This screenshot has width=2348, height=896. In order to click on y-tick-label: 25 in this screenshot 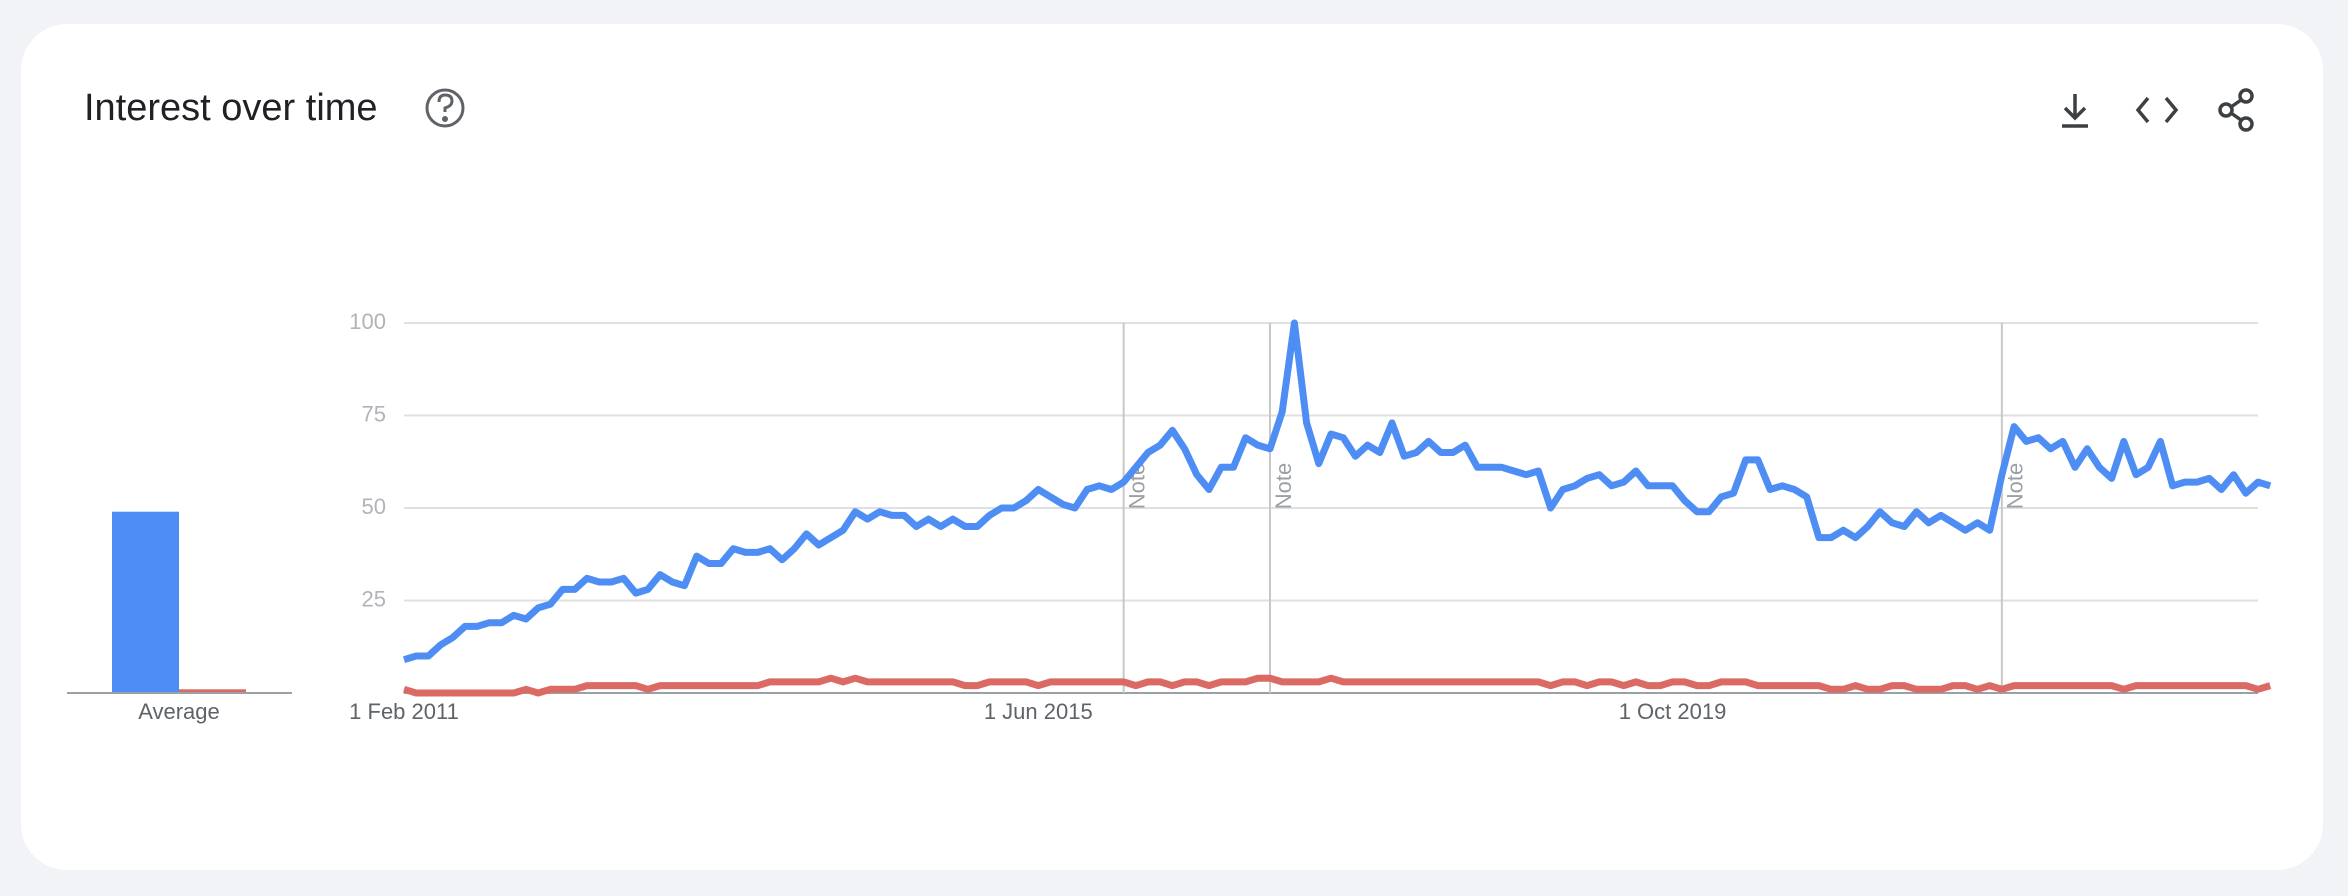, I will do `click(374, 598)`.